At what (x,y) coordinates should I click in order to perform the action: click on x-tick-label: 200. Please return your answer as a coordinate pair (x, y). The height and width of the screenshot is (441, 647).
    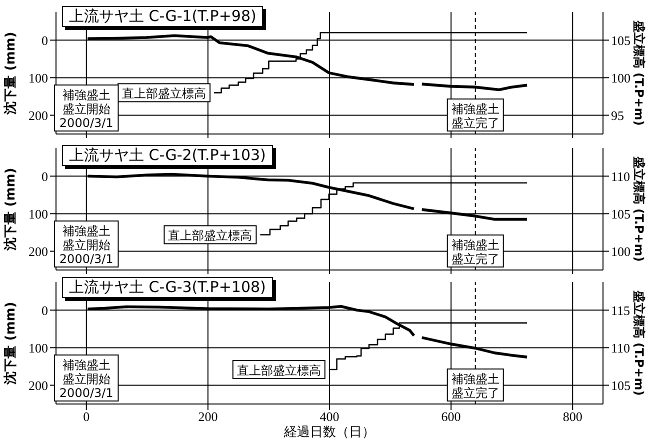
    Looking at the image, I should click on (208, 416).